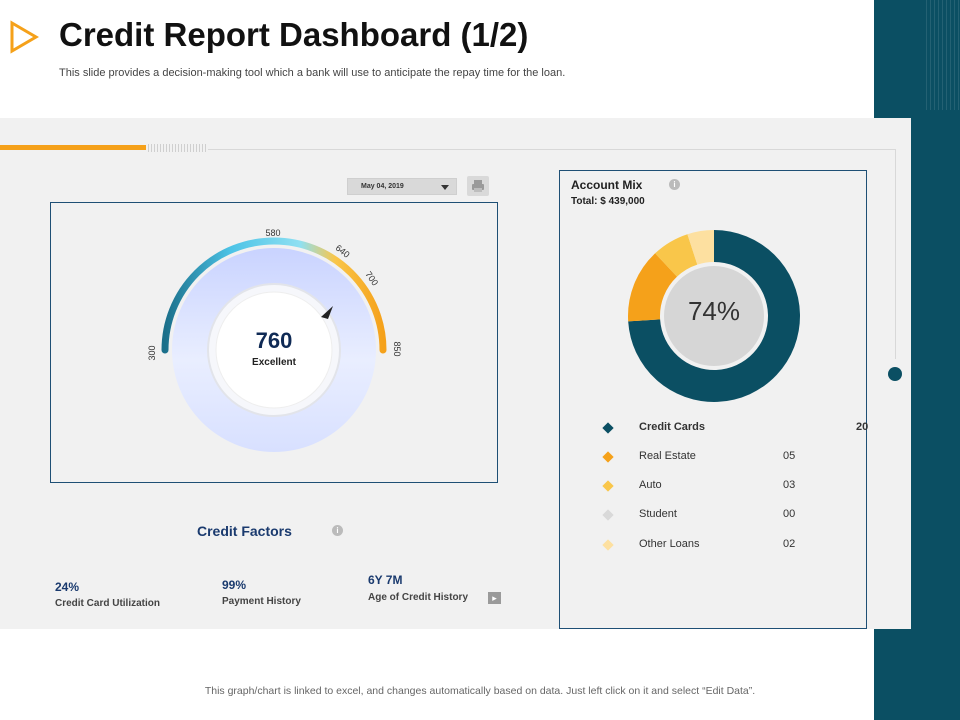 The width and height of the screenshot is (960, 720). Describe the element at coordinates (895, 374) in the screenshot. I see `connector-dot` at that location.